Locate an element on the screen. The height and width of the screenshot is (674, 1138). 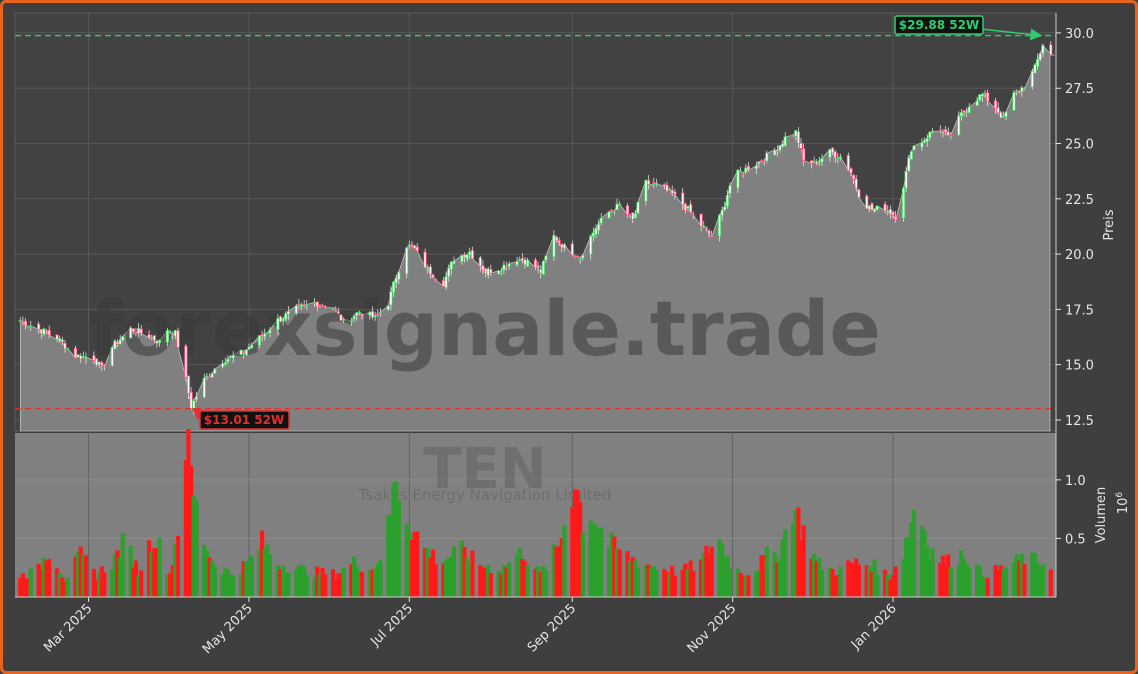
watermark-text: forexsignale.trade is located at coordinates (485, 328).